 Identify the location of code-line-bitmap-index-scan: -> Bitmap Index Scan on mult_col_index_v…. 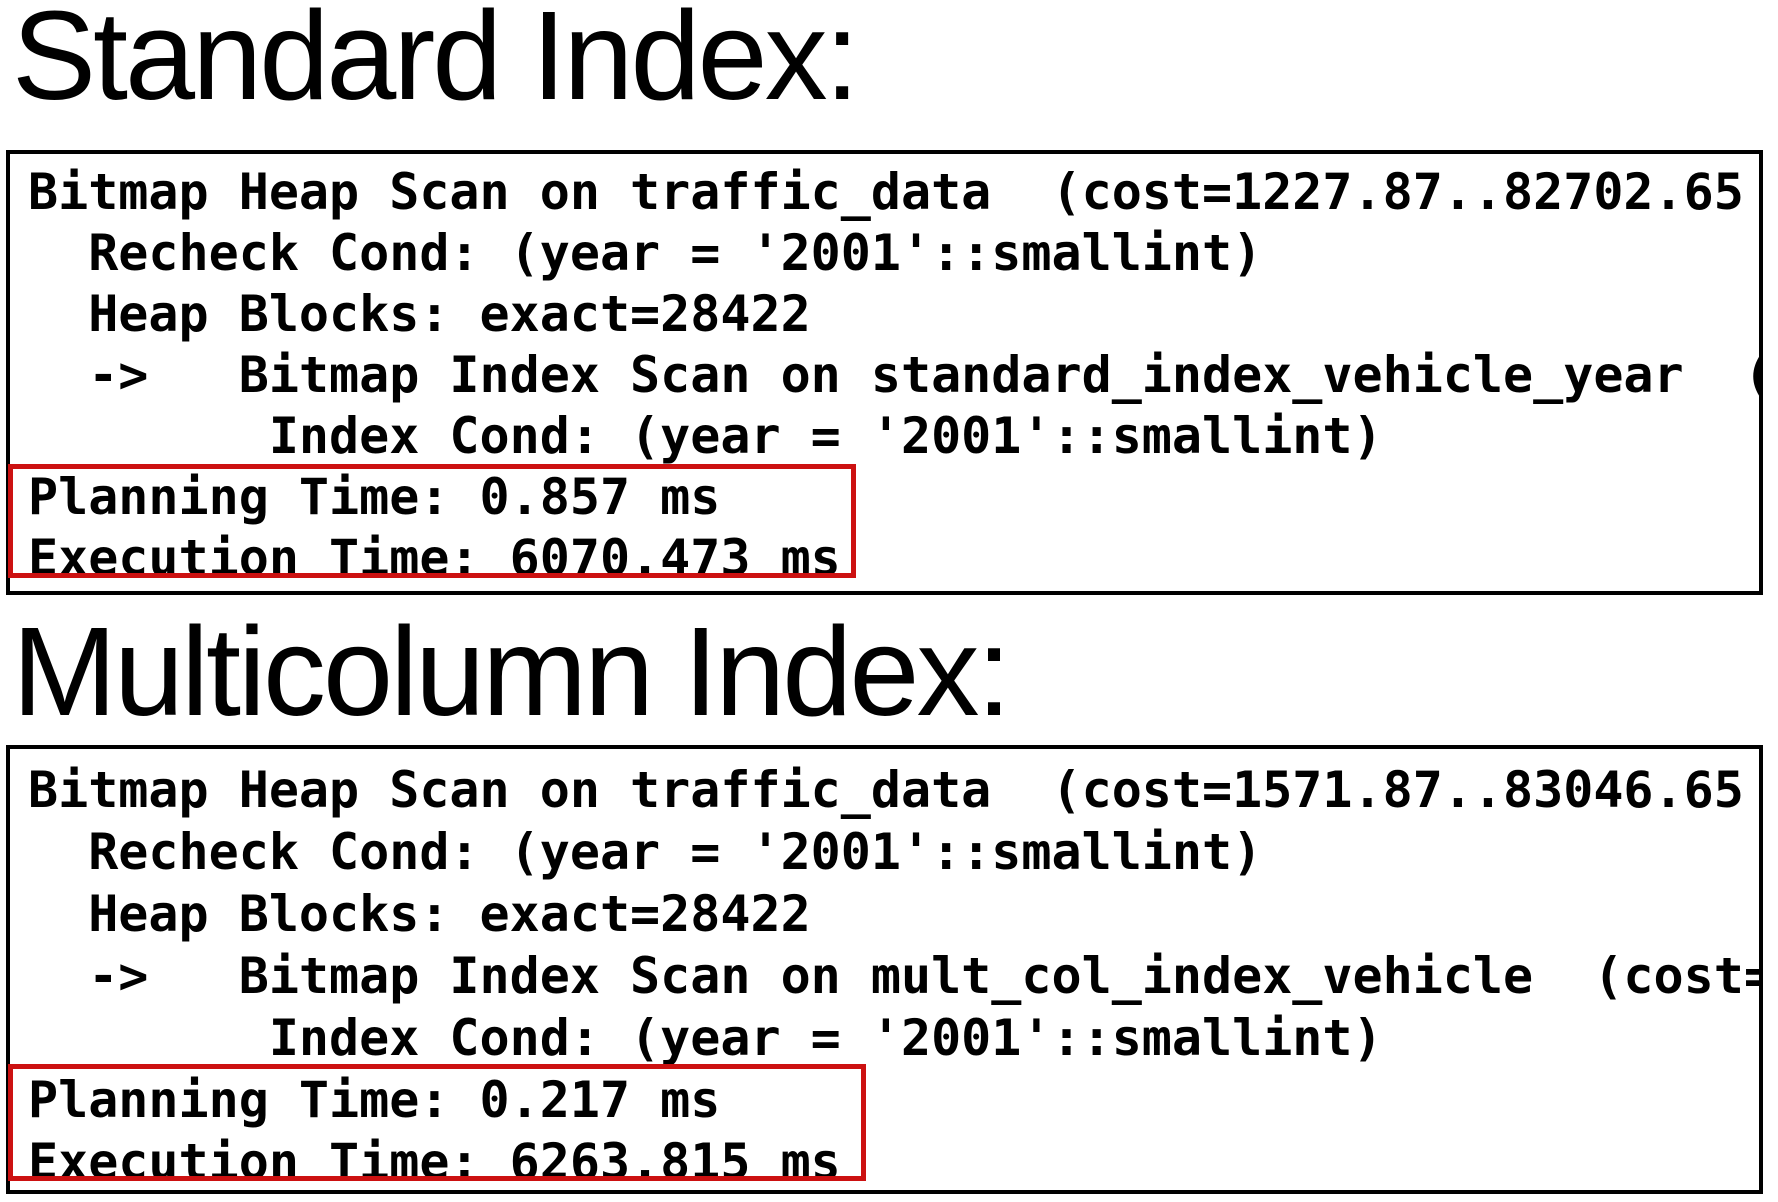
(895, 976).